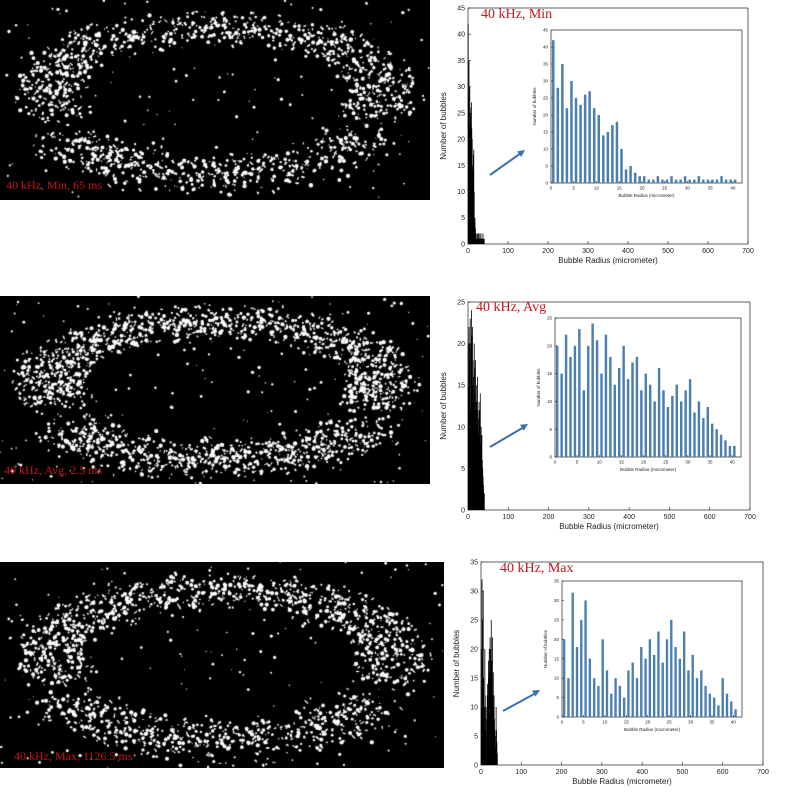  I want to click on arrow-line, so click(505, 164).